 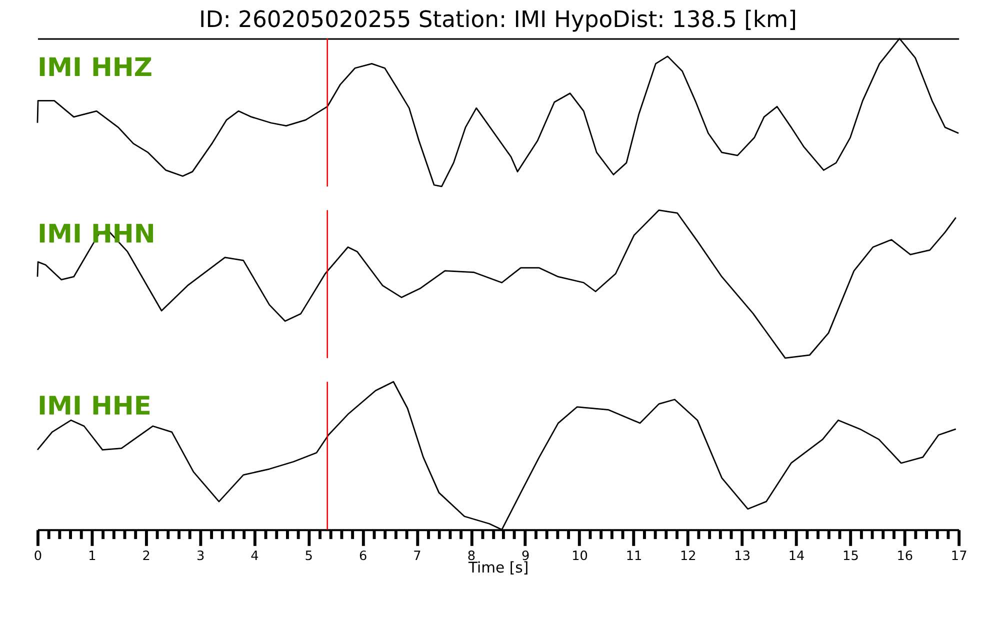 What do you see at coordinates (200, 556) in the screenshot?
I see `x-tick-label: 3` at bounding box center [200, 556].